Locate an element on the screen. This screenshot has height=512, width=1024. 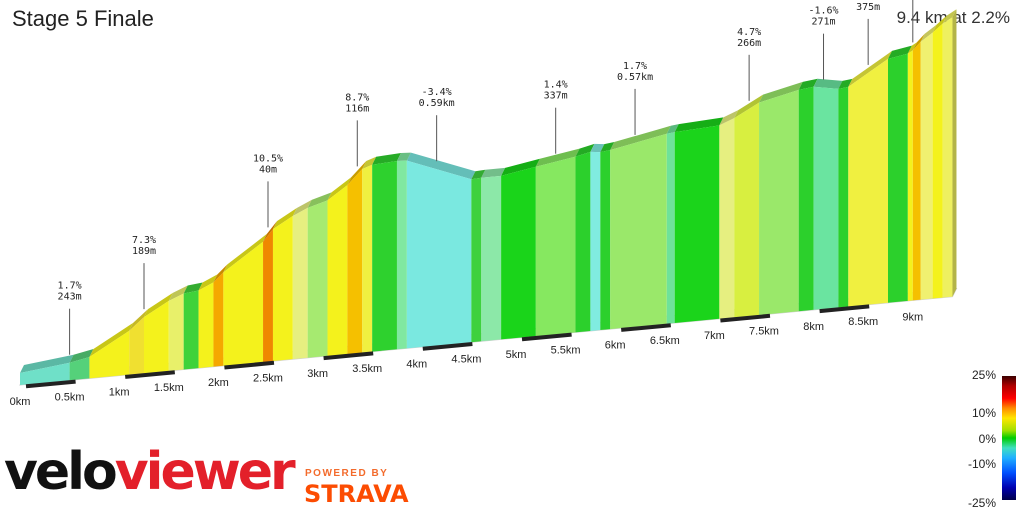
scale-label-minus25: -25% is located at coordinates (981, 503).